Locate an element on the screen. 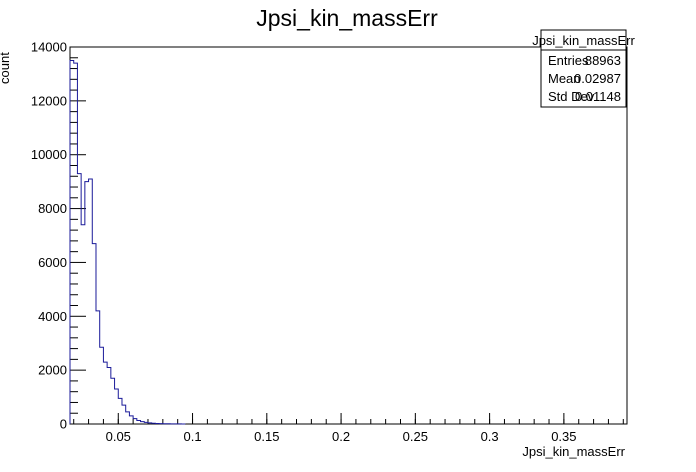  histogram-bins is located at coordinates (127, 242).